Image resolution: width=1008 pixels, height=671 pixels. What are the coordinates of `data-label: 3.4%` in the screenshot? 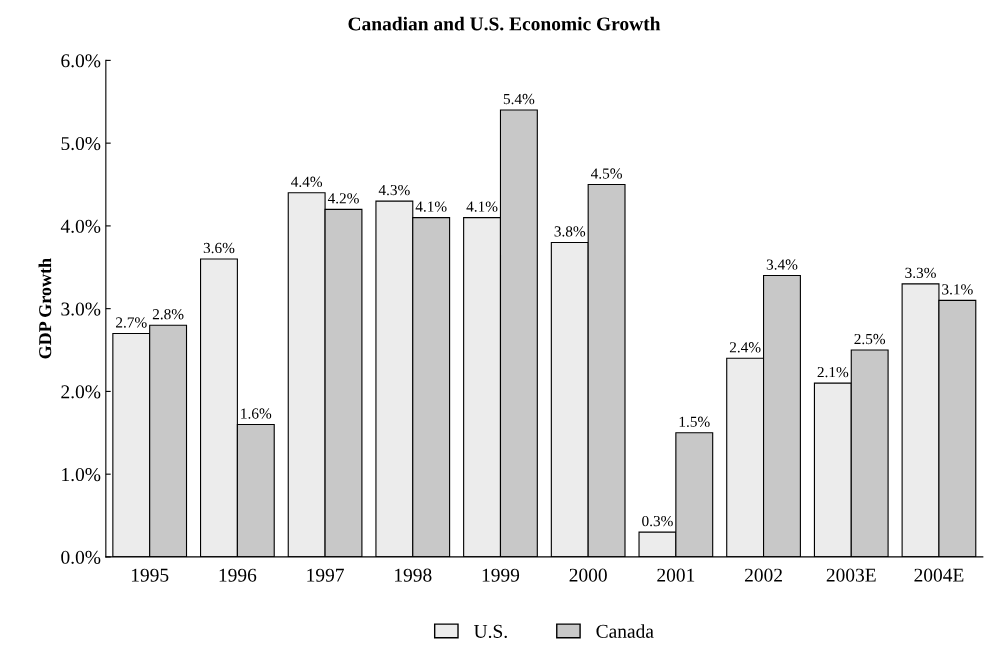 It's located at (782, 264).